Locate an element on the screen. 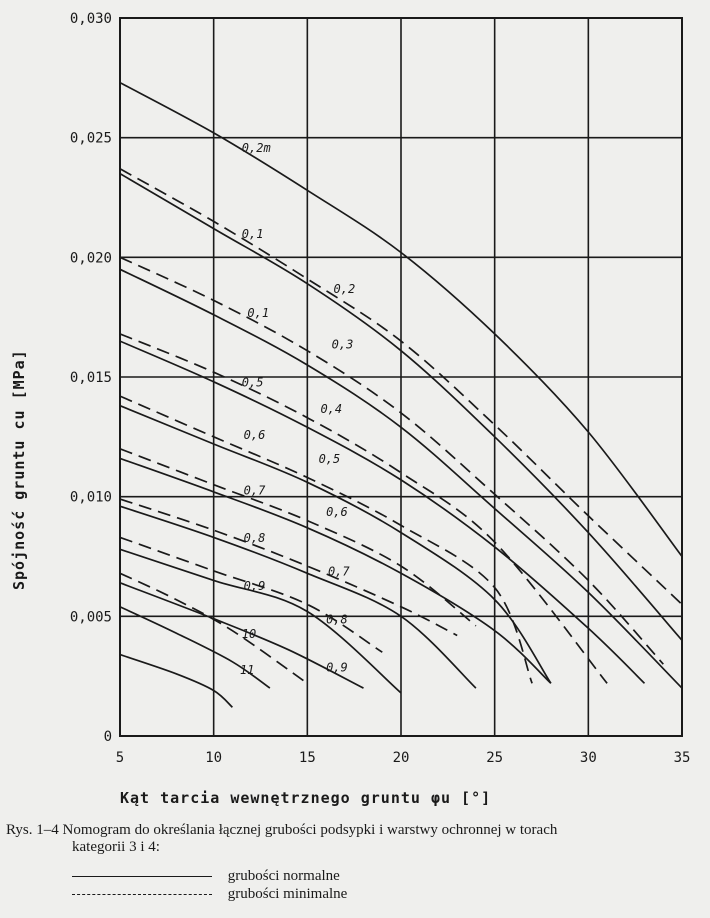 The width and height of the screenshot is (710, 918). caption-prefix: Rys. 1–4 is located at coordinates (32, 830).